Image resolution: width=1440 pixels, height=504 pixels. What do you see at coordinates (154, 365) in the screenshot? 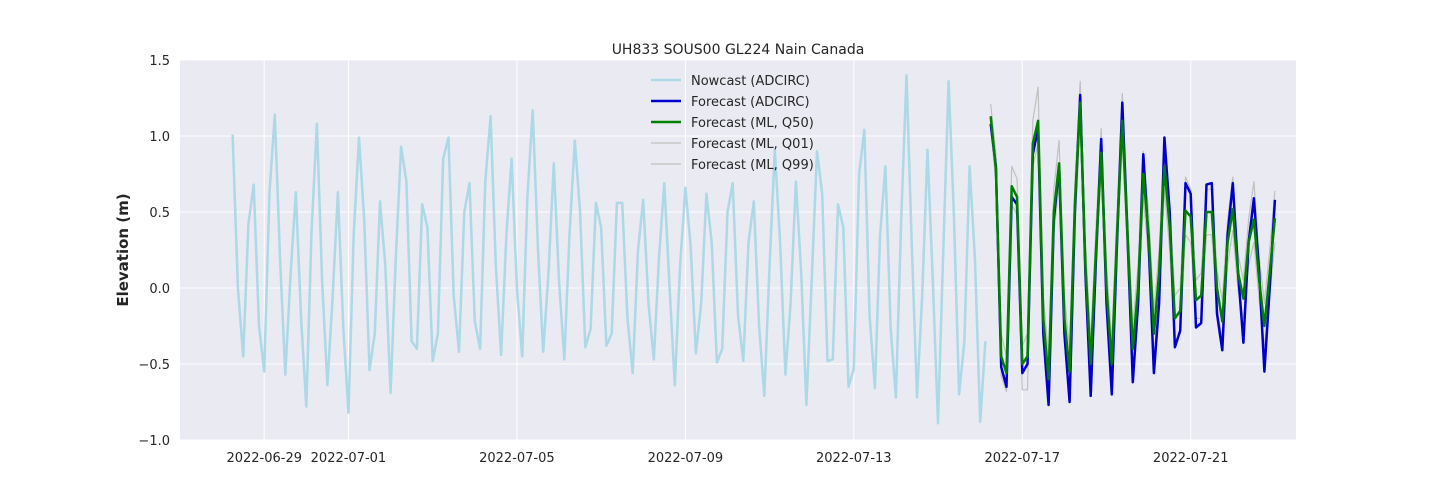
I see `y-tick-label: −0.5` at bounding box center [154, 365].